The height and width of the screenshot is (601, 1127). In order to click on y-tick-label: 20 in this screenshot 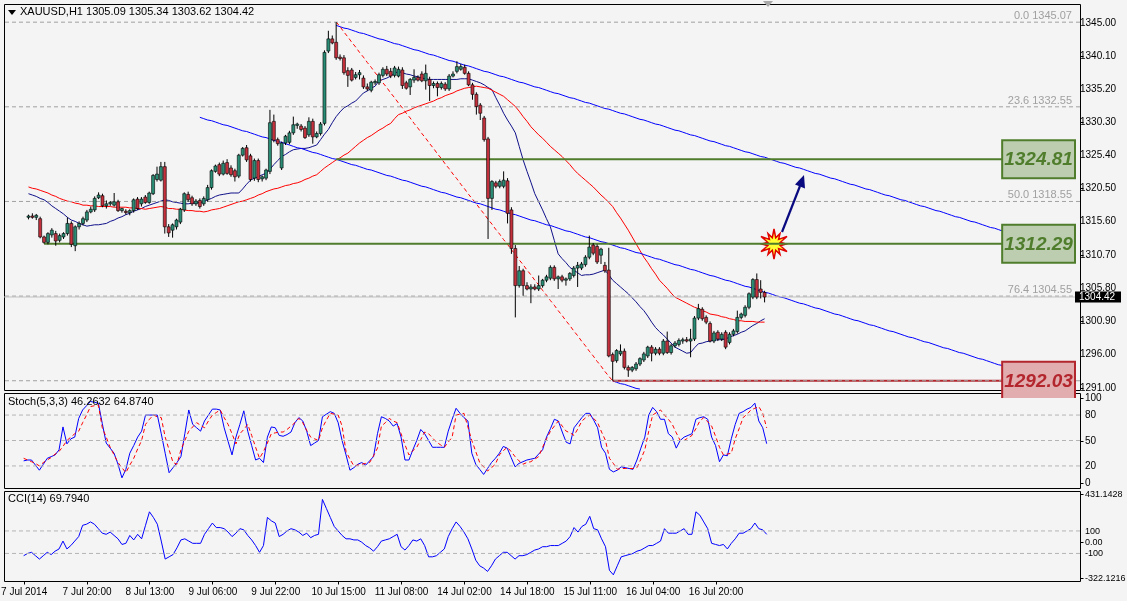, I will do `click(1091, 465)`.